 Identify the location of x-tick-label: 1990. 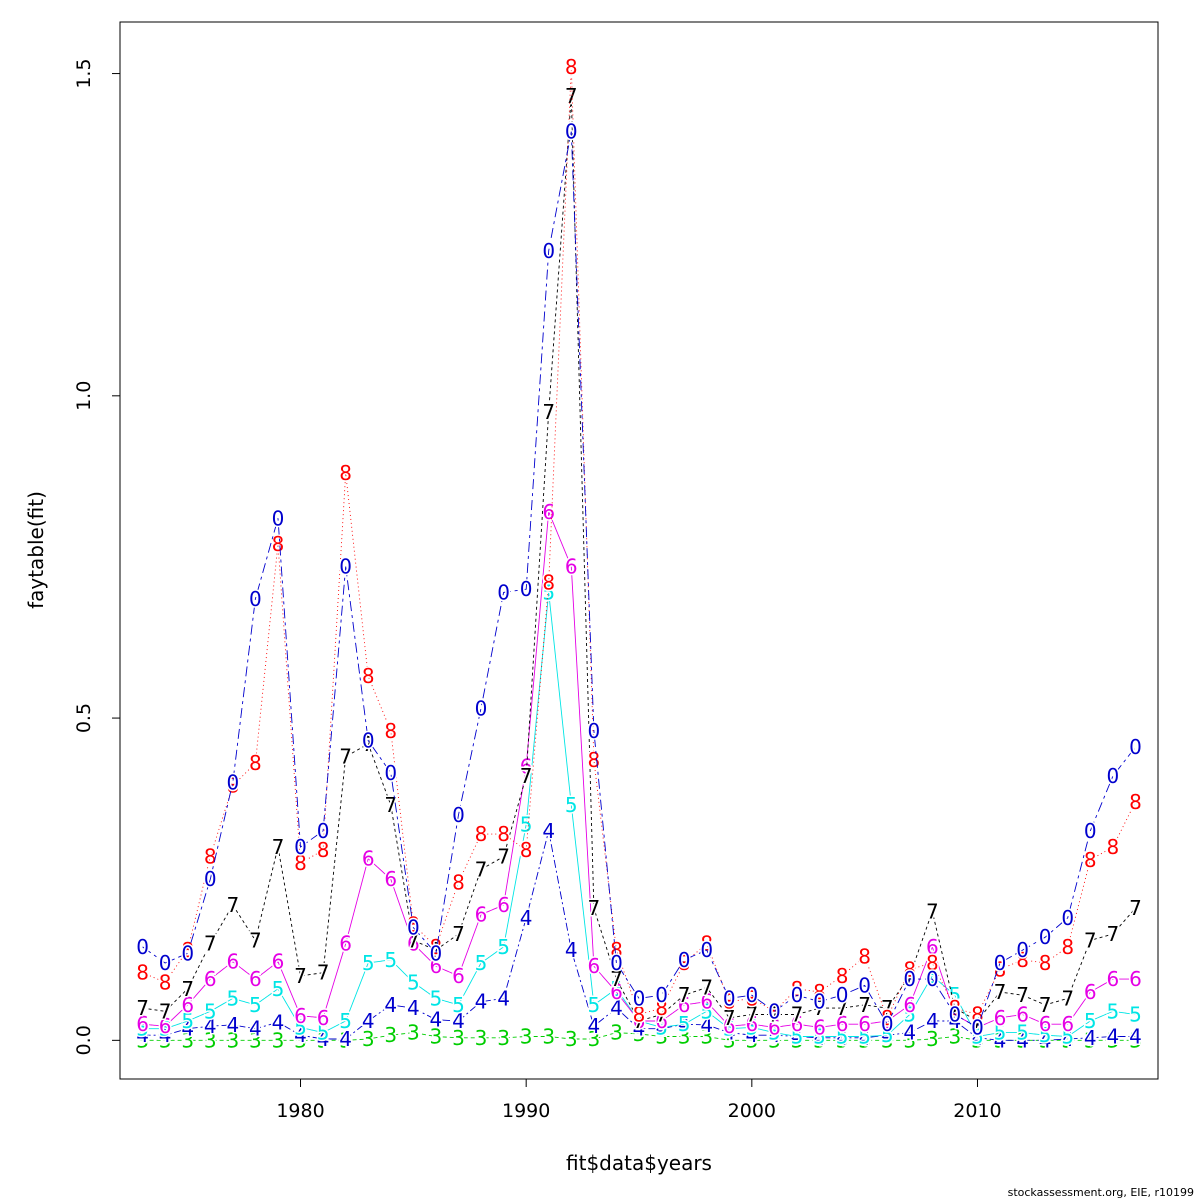
(526, 1111).